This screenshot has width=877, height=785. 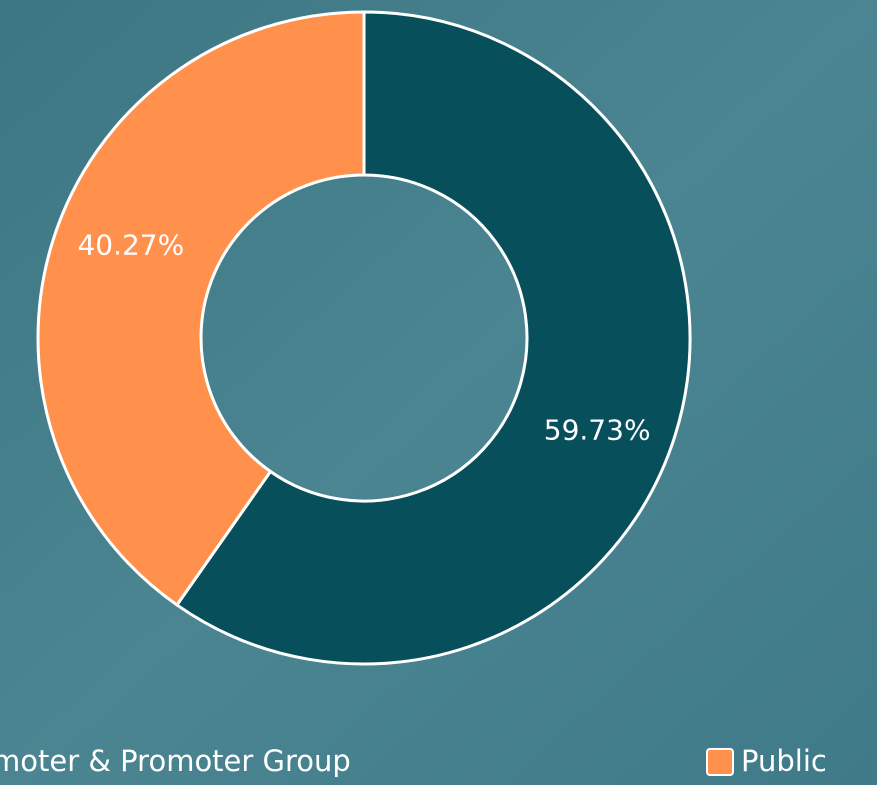 What do you see at coordinates (413, 761) in the screenshot?
I see `legend: Promoter & Promoter Group Public` at bounding box center [413, 761].